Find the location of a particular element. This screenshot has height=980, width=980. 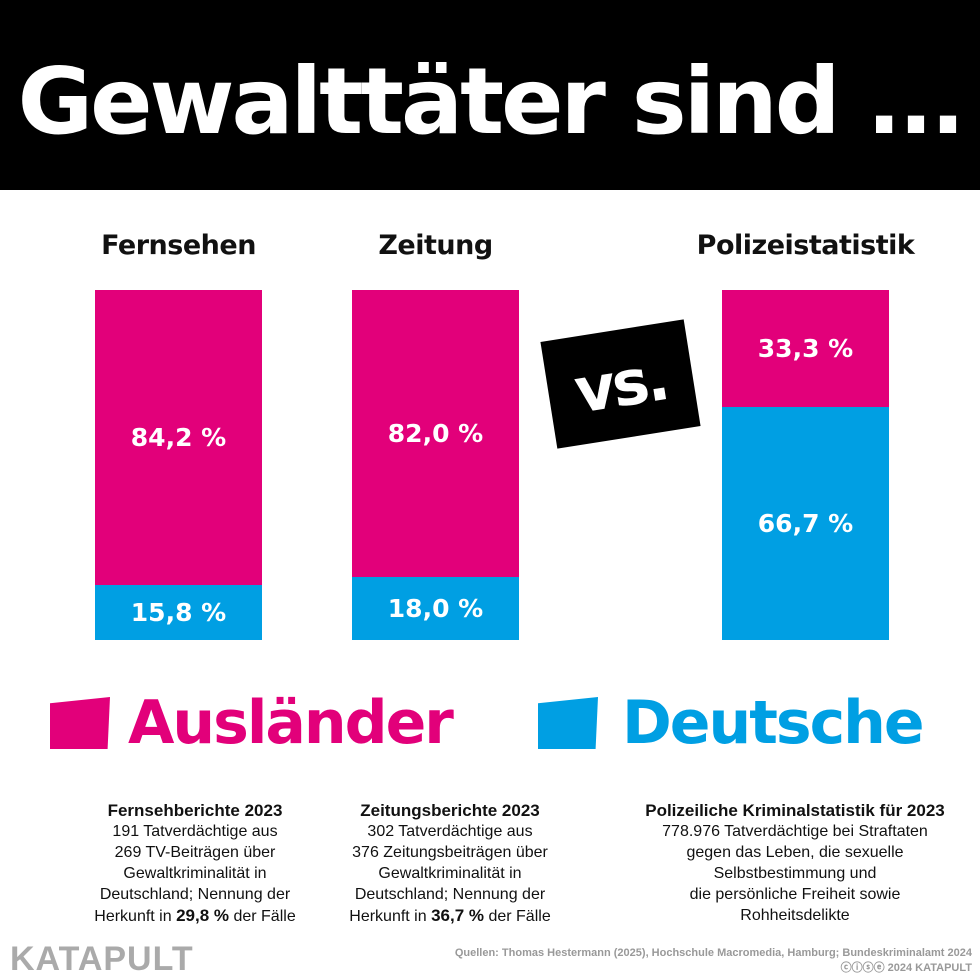

data-label: 84,2 % is located at coordinates (178, 437).